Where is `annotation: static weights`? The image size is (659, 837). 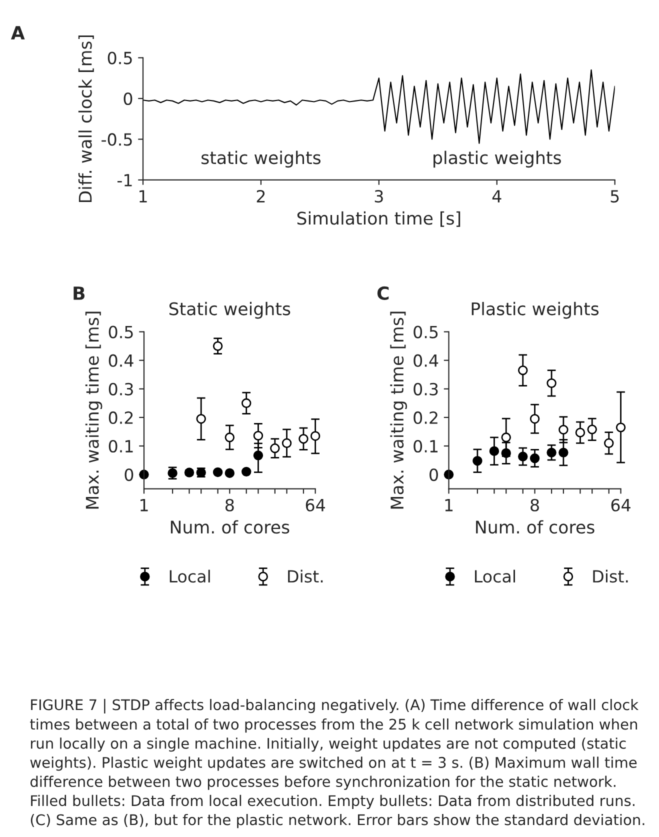
annotation: static weights is located at coordinates (261, 159).